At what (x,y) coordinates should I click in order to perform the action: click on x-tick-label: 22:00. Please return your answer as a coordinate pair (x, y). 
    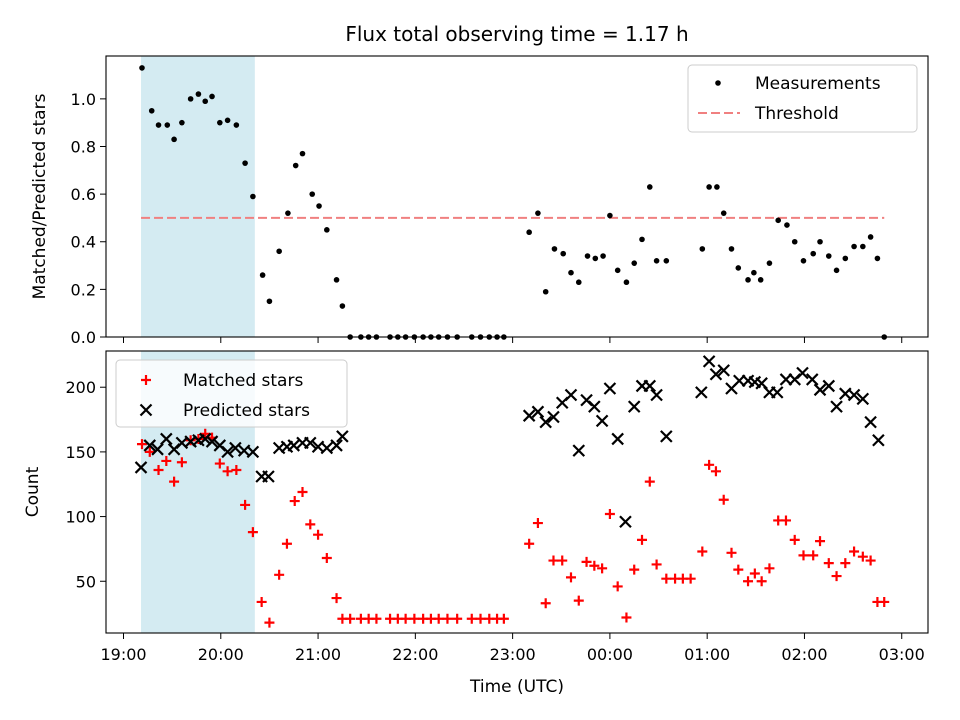
    Looking at the image, I should click on (415, 654).